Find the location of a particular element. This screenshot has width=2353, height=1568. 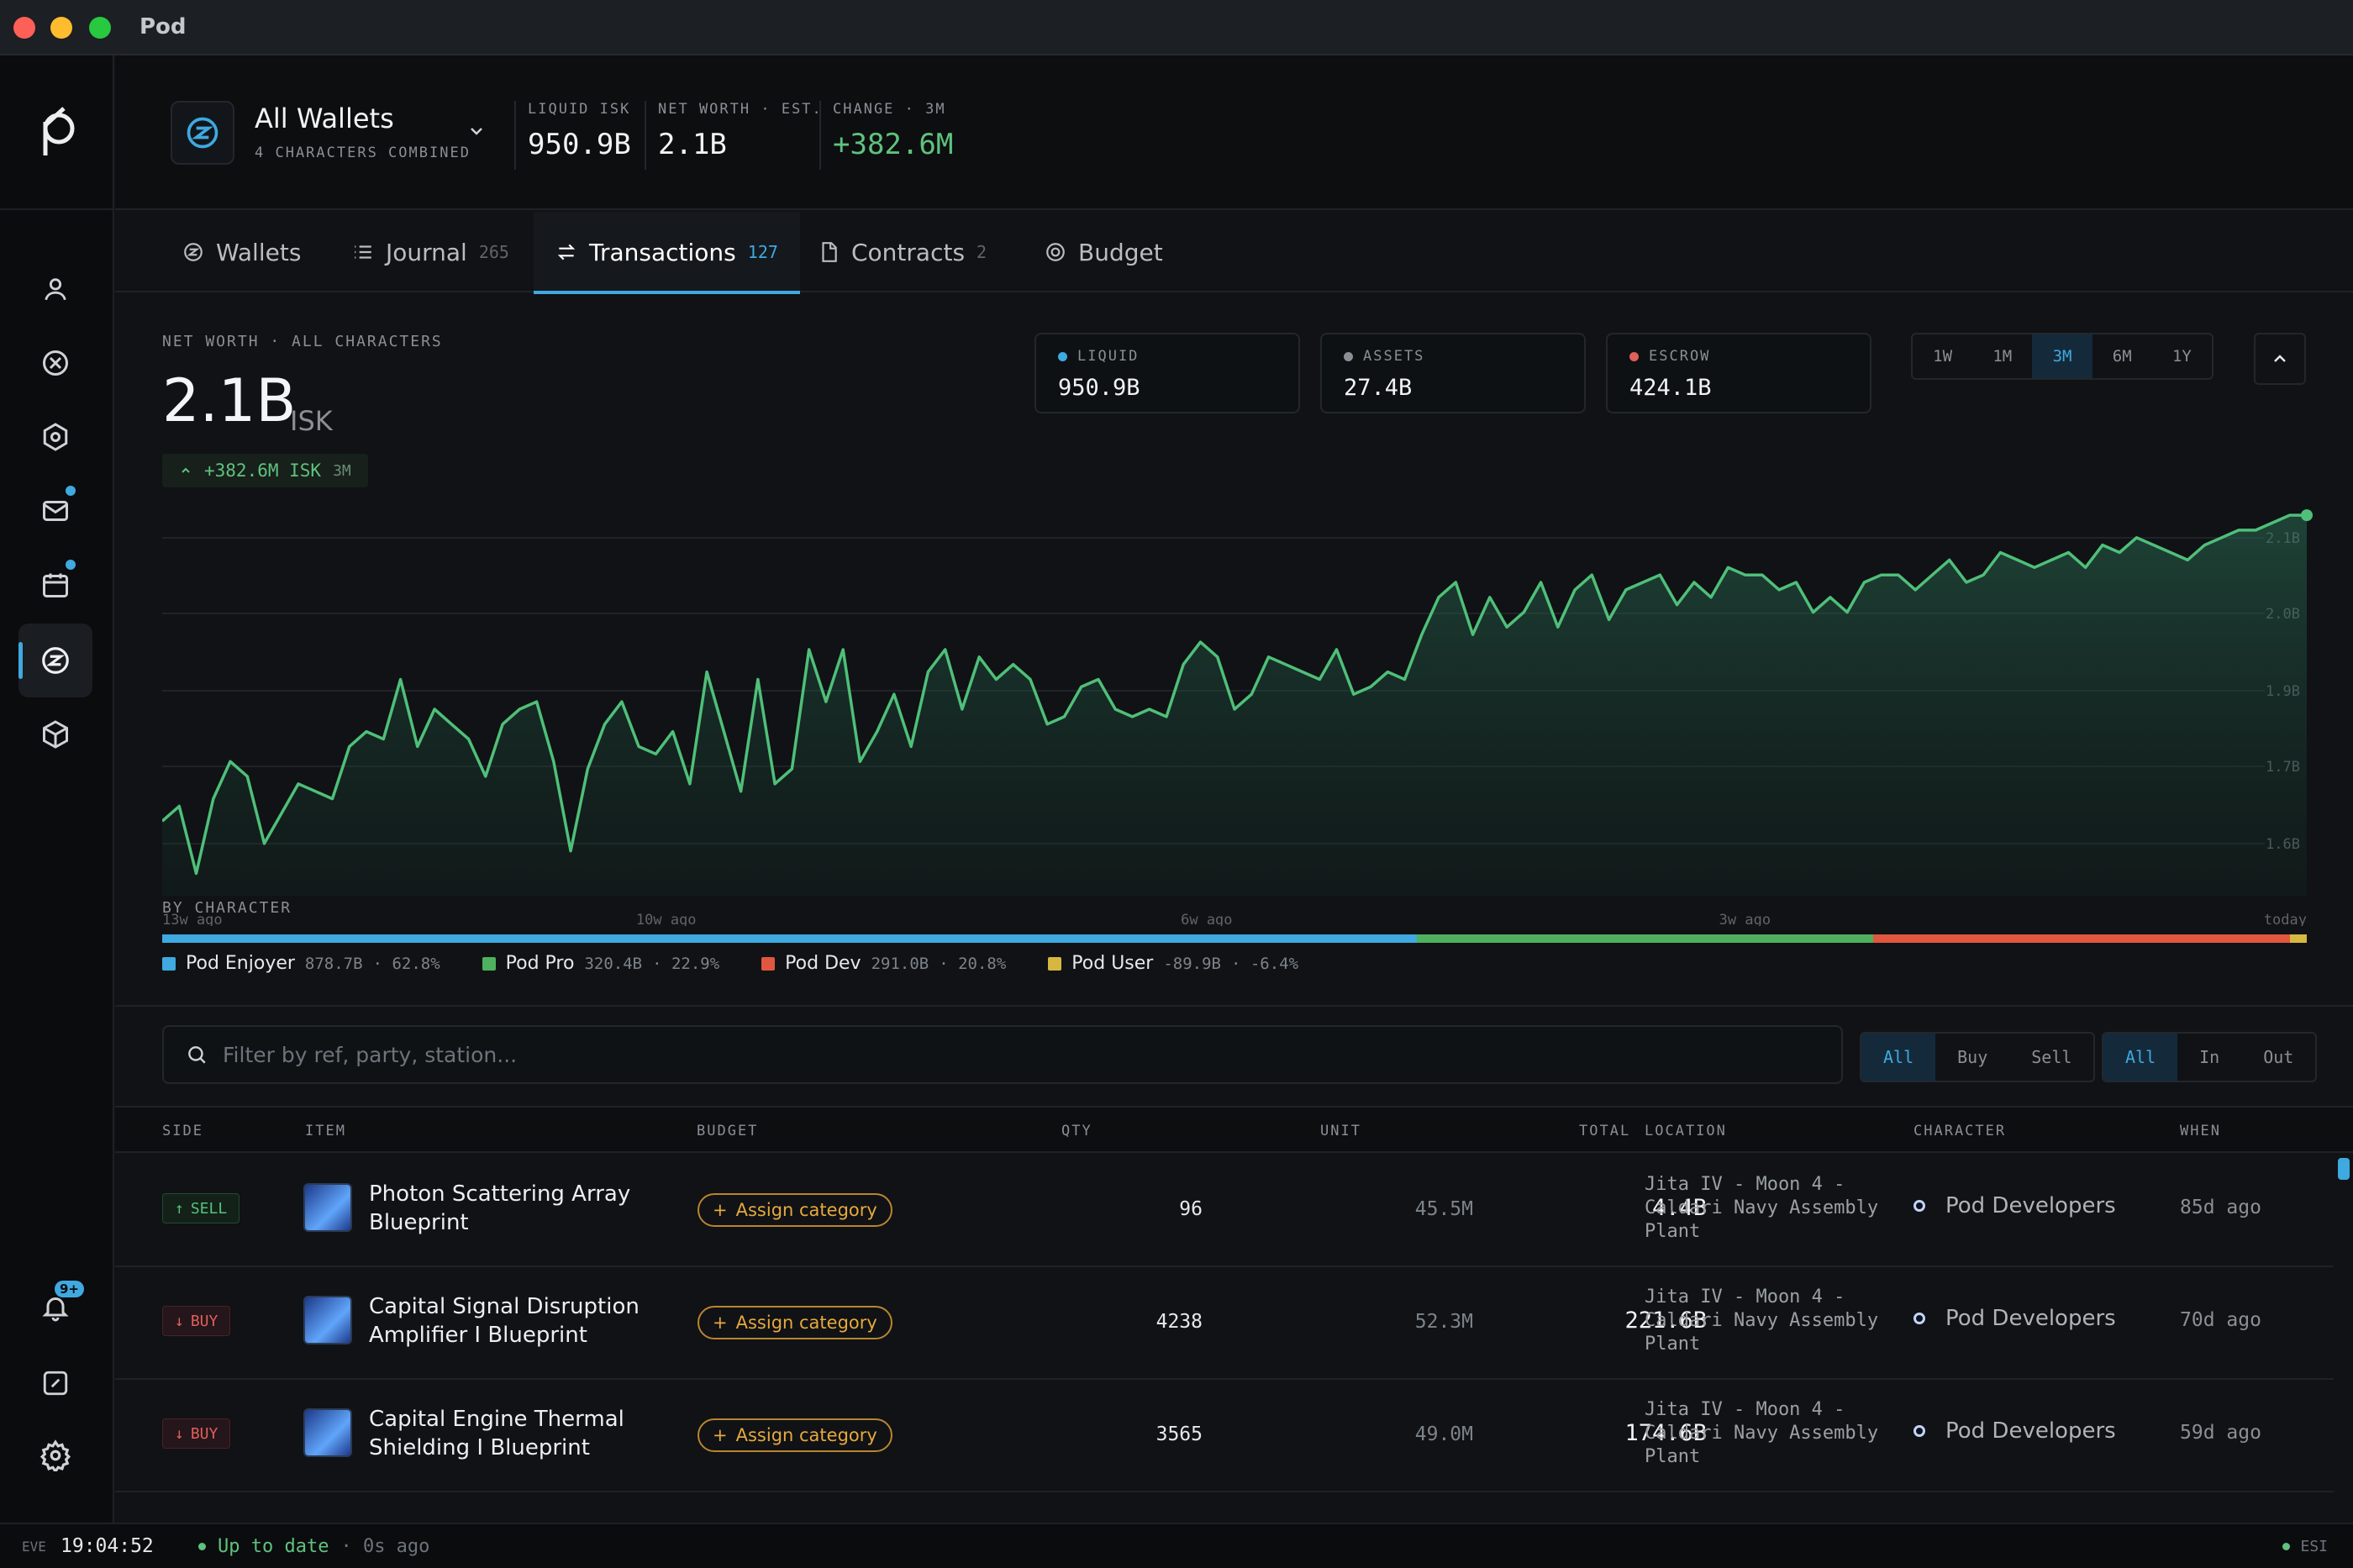

col-qty: QTY is located at coordinates (1076, 1131).